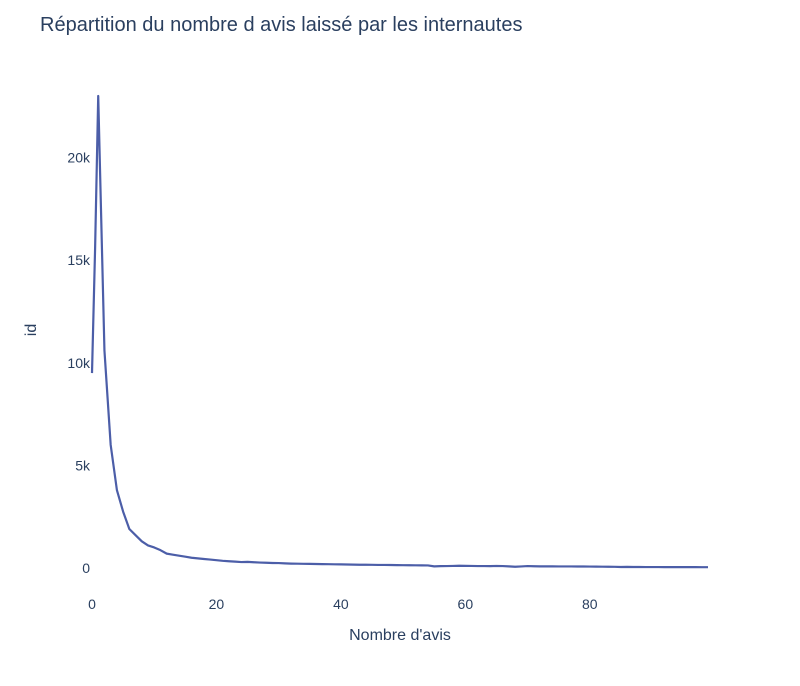 The width and height of the screenshot is (800, 686). I want to click on x-tick-label-4: 80, so click(590, 604).